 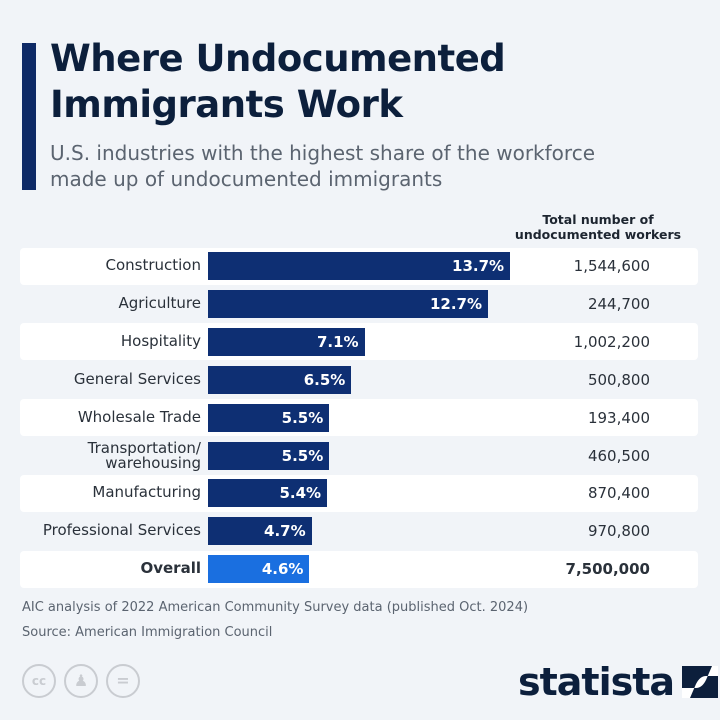 I want to click on attribution-icon: ♟, so click(x=81, y=681).